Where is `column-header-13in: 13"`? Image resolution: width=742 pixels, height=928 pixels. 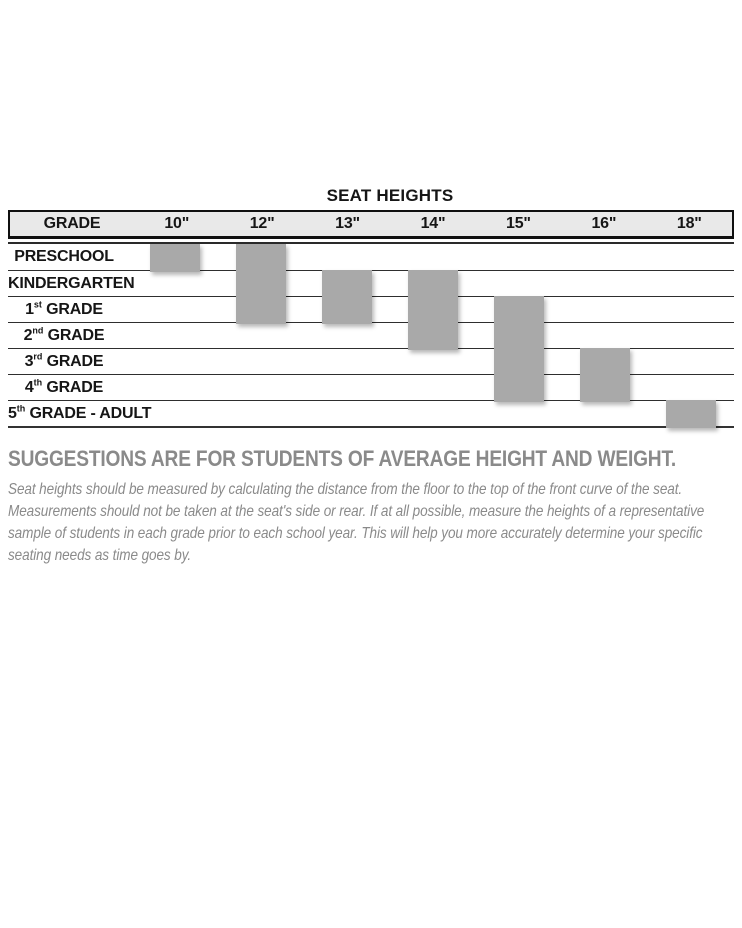 column-header-13in: 13" is located at coordinates (347, 223).